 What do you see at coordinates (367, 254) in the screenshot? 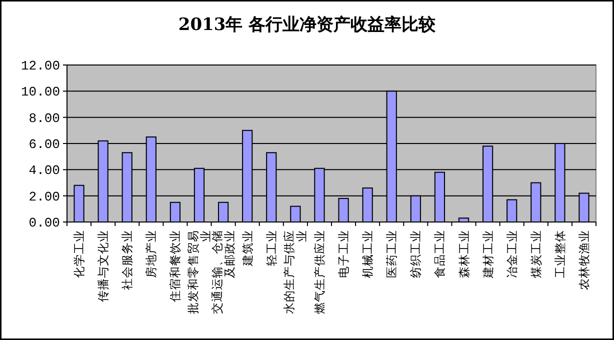
I see `x-tick-label: 机械工业` at bounding box center [367, 254].